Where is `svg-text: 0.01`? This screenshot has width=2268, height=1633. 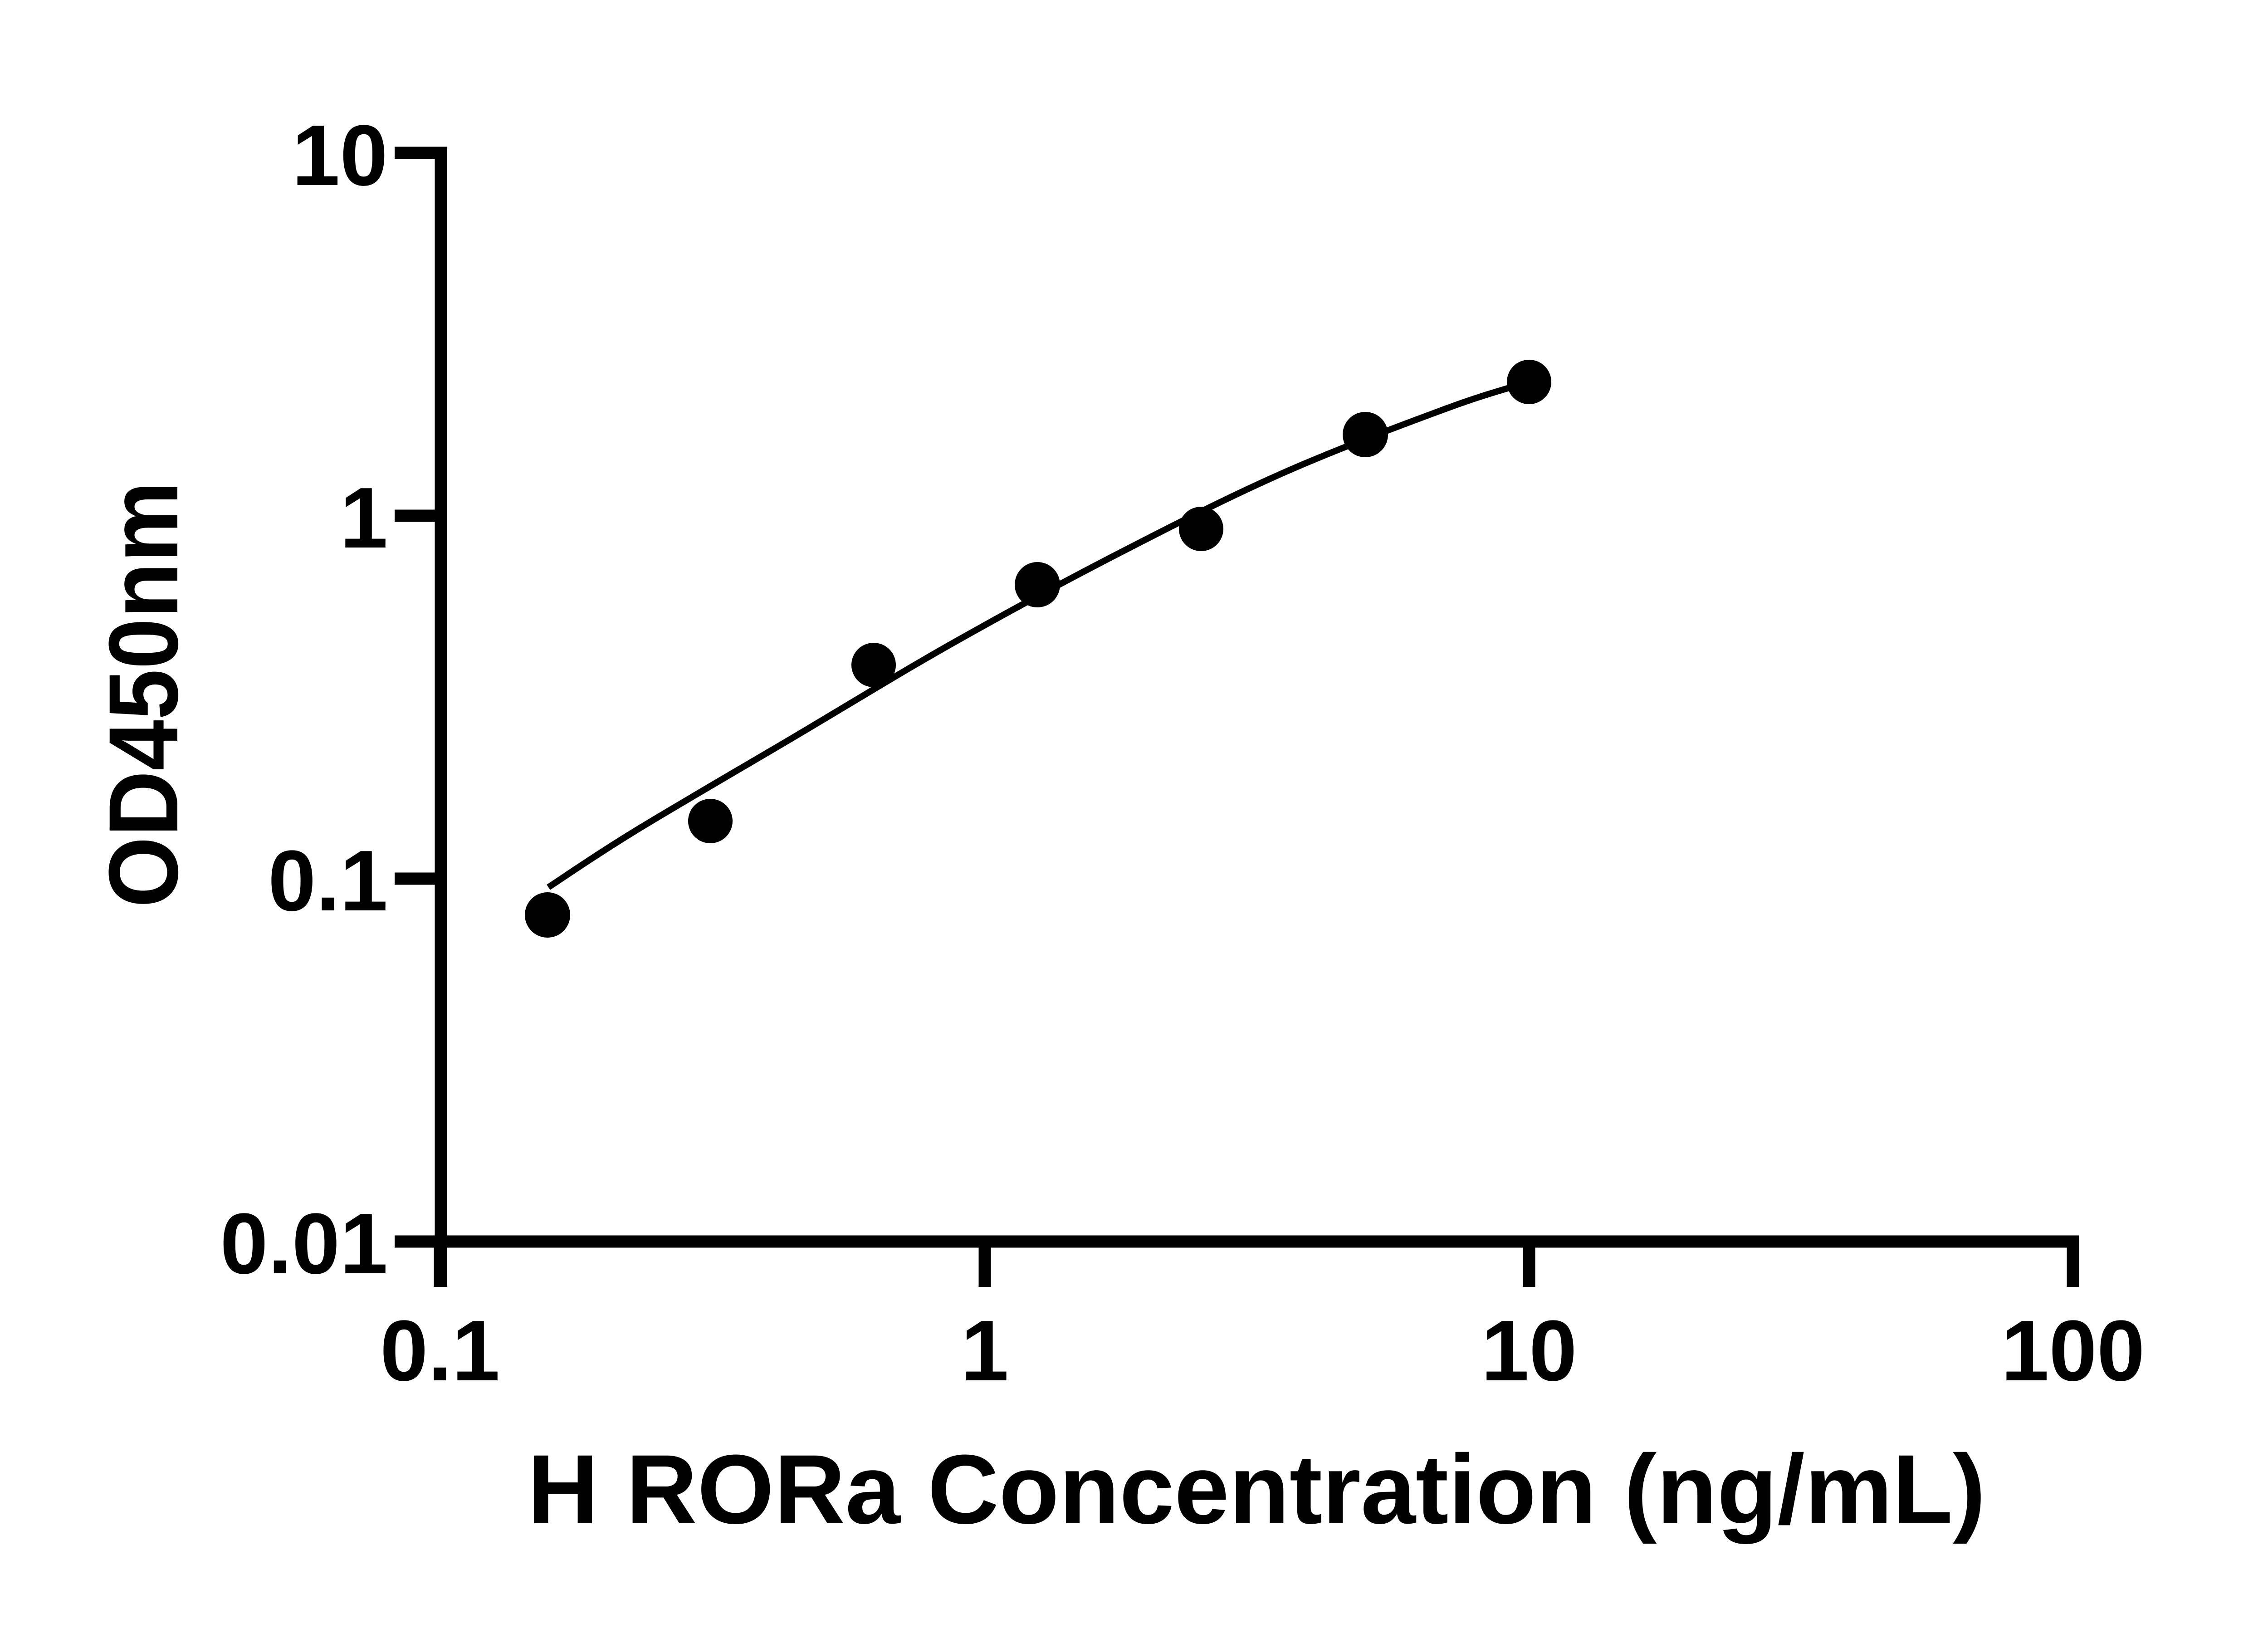
svg-text: 0.01 is located at coordinates (304, 1244).